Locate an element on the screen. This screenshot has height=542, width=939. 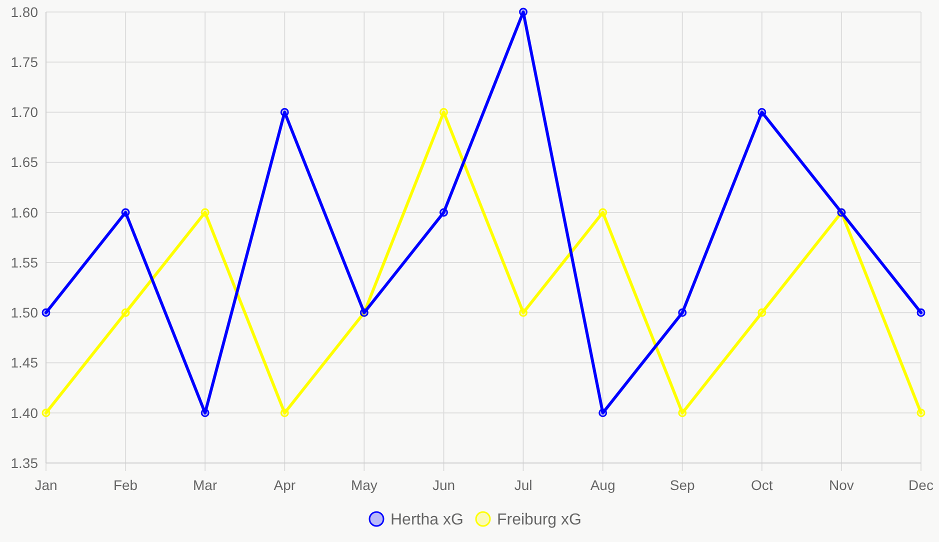
y-tick-label: 1.35 is located at coordinates (24, 462).